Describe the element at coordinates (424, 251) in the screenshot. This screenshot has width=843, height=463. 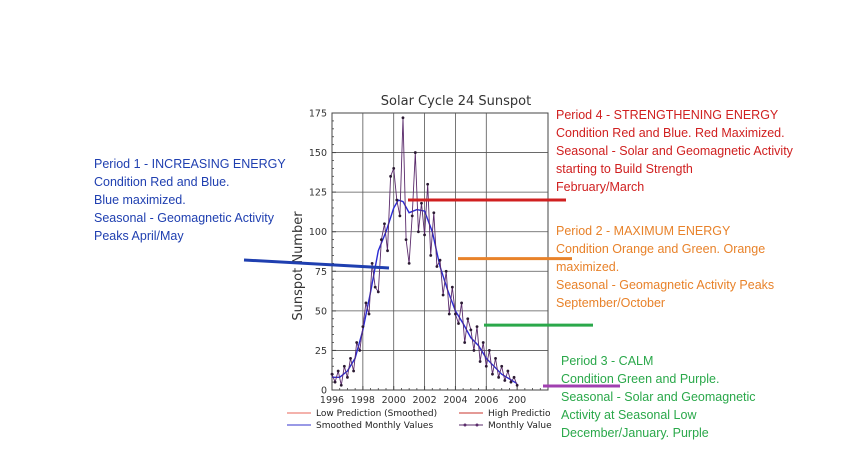
I see `series-group` at that location.